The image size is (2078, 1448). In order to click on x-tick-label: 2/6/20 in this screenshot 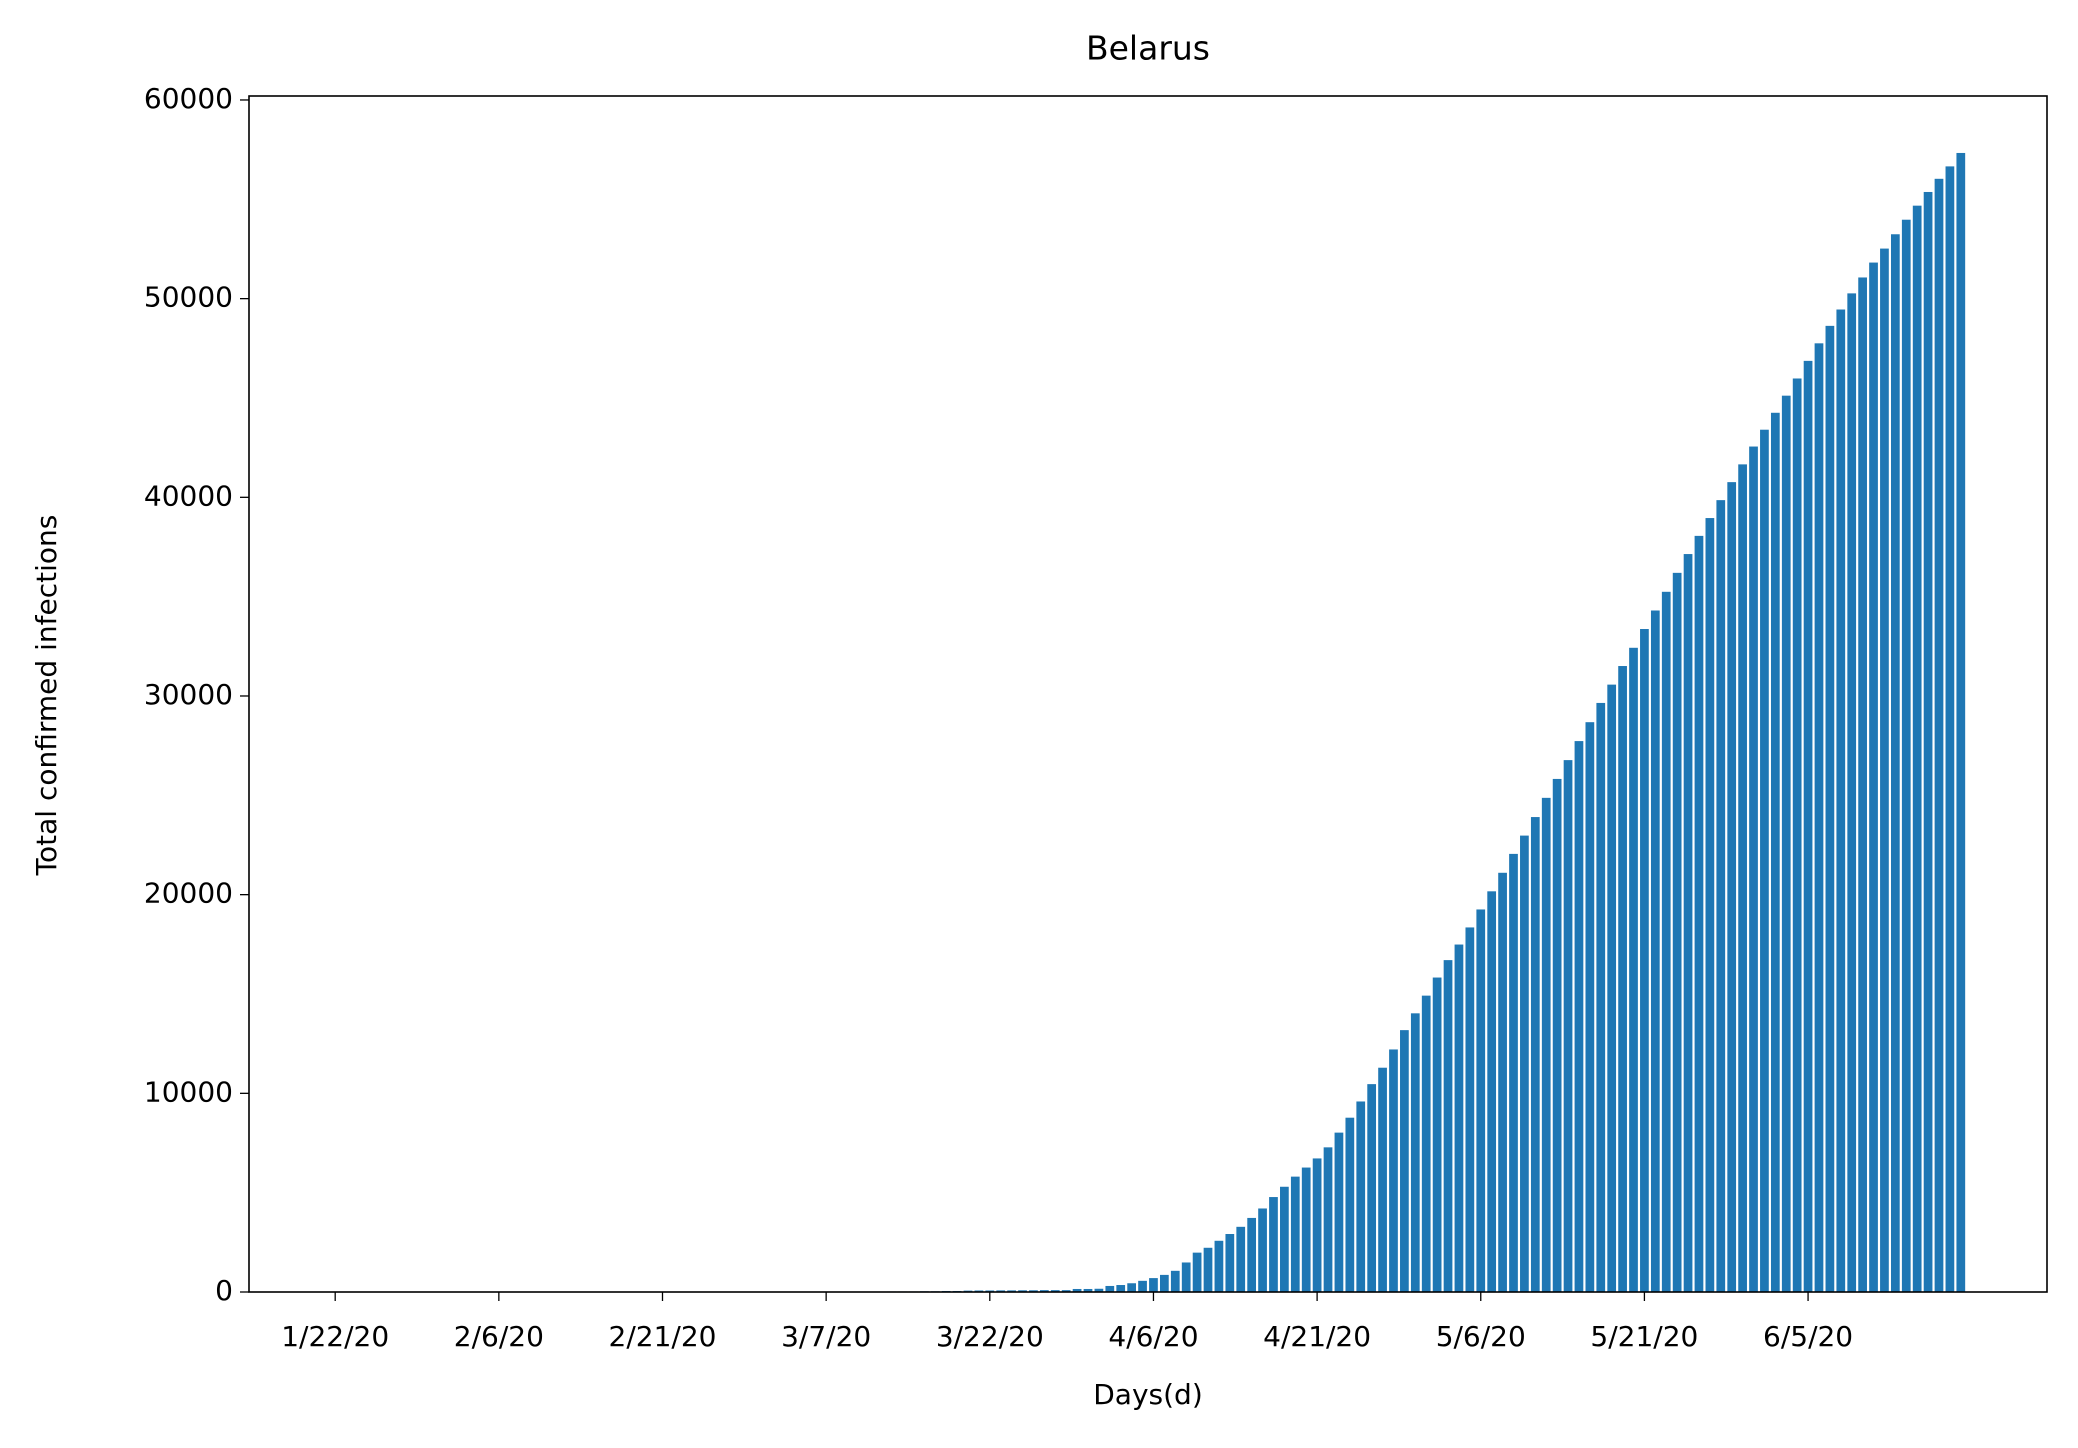, I will do `click(499, 1336)`.